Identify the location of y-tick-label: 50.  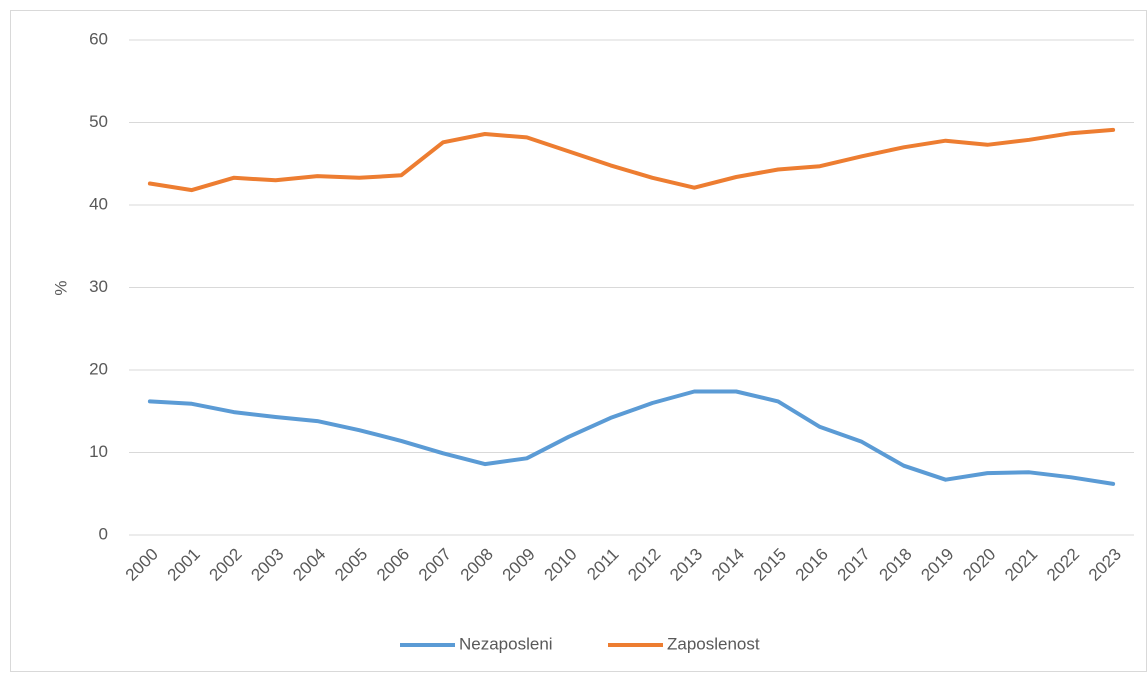
(98, 121).